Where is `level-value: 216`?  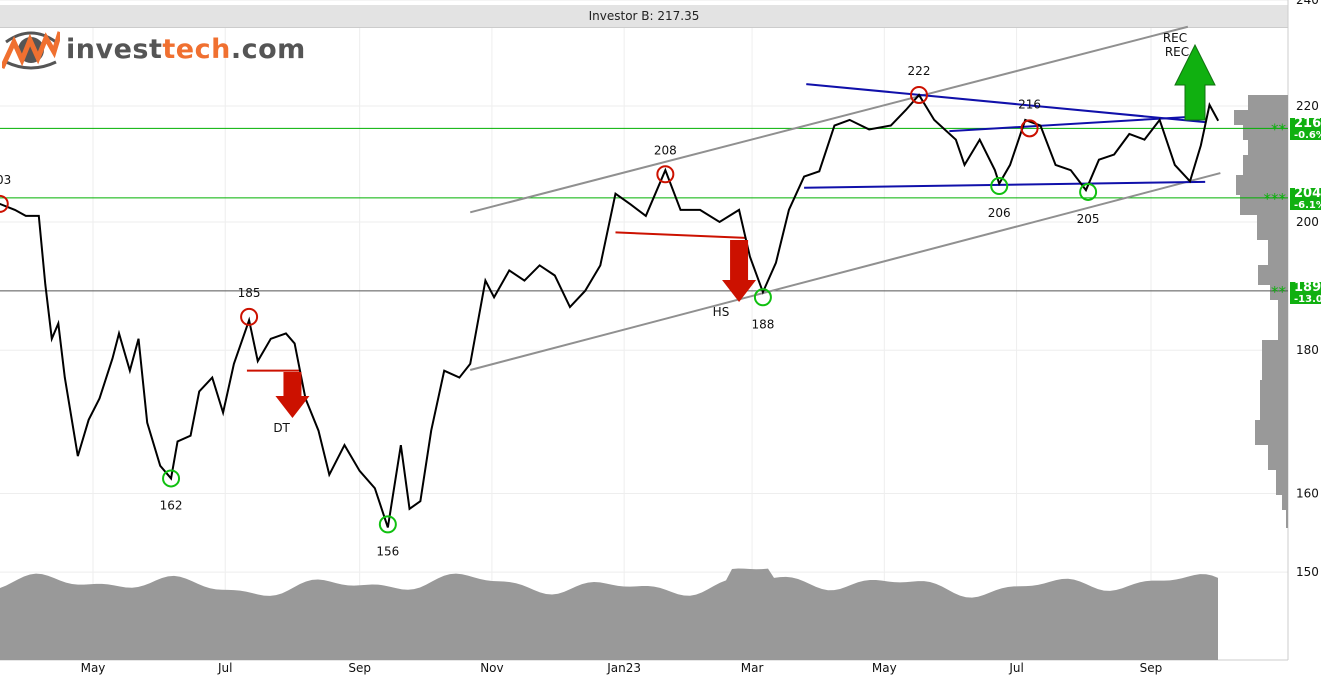
level-value: 216 is located at coordinates (1307, 123).